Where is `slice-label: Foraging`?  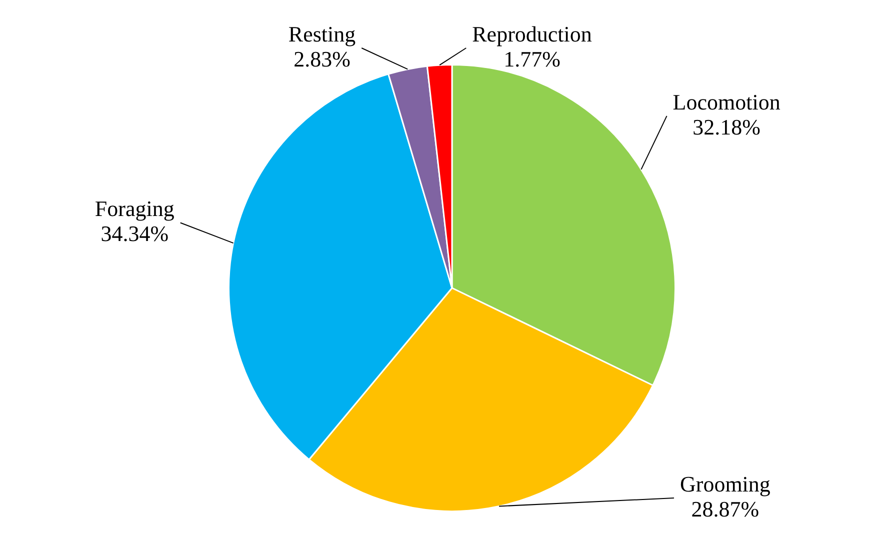
slice-label: Foraging is located at coordinates (134, 209).